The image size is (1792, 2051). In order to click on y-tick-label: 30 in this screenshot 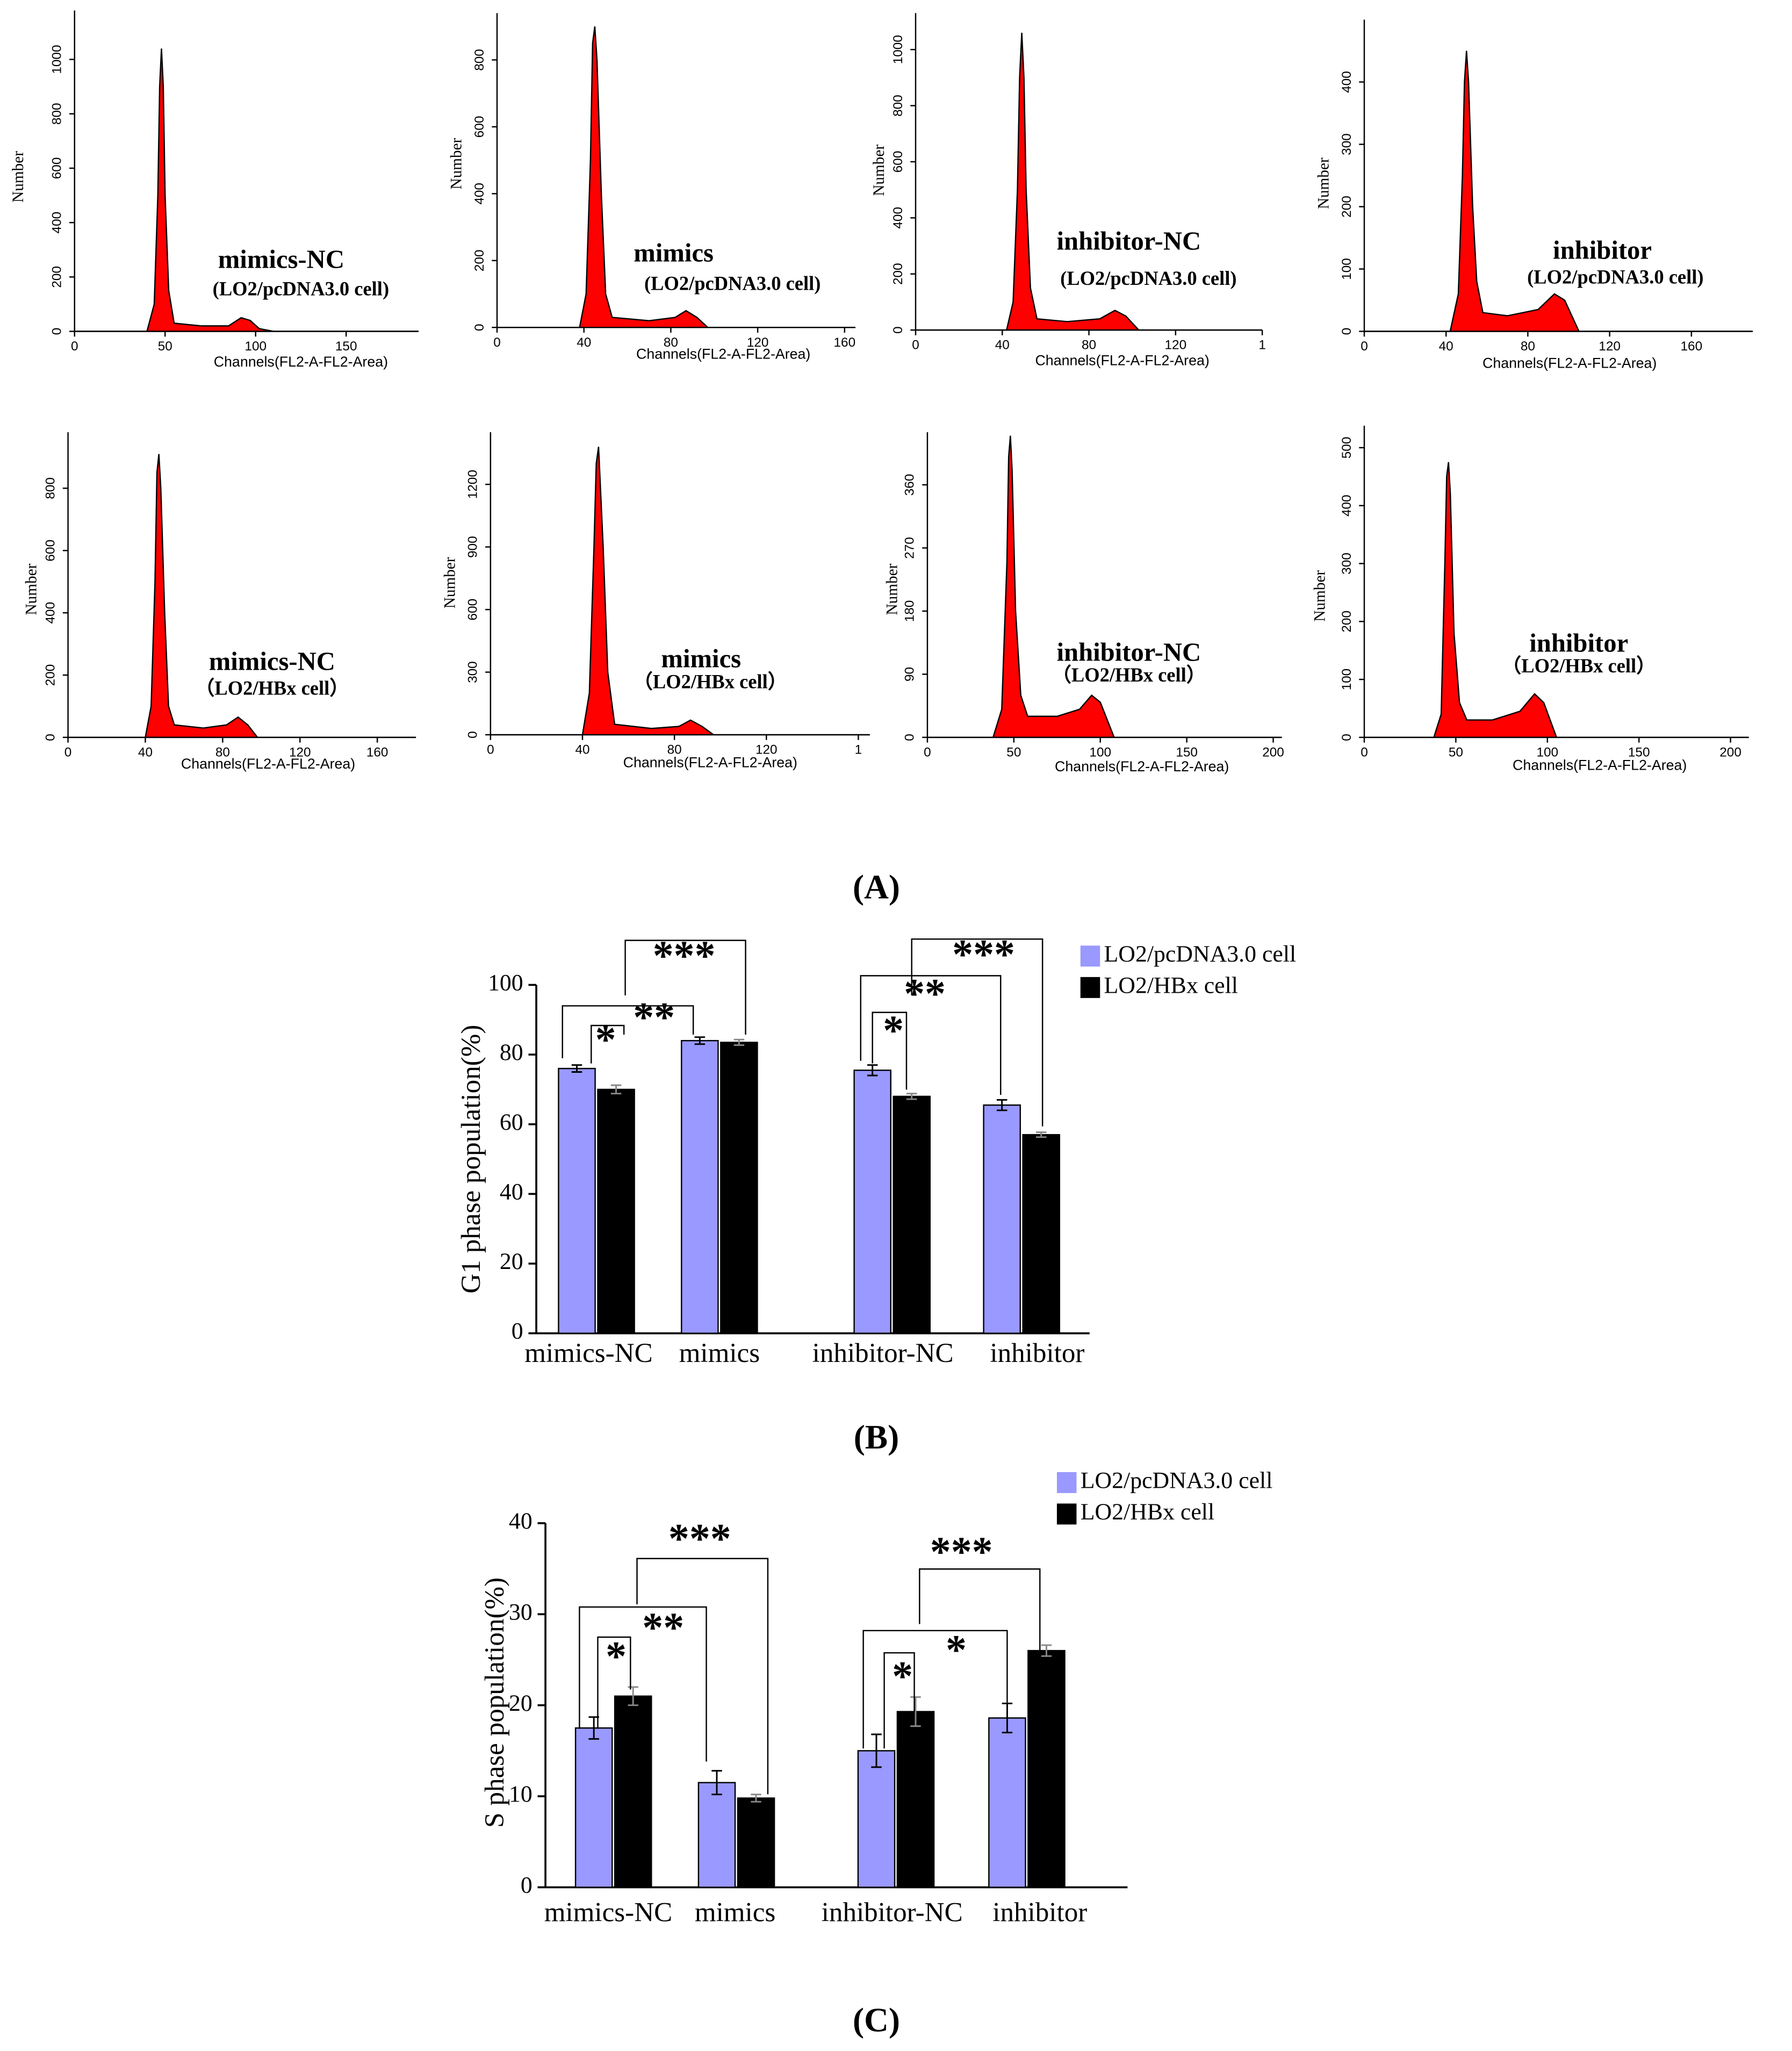, I will do `click(520, 1612)`.